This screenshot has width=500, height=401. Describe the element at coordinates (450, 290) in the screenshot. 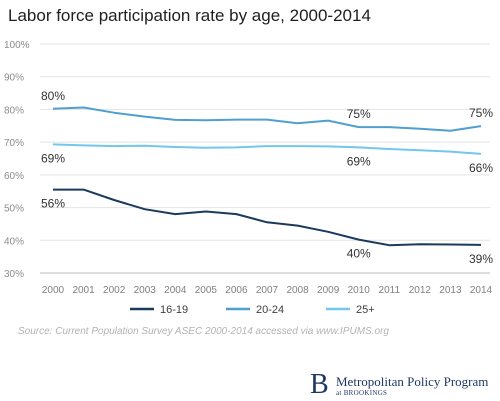

I see `x-tick-label: 2013` at that location.